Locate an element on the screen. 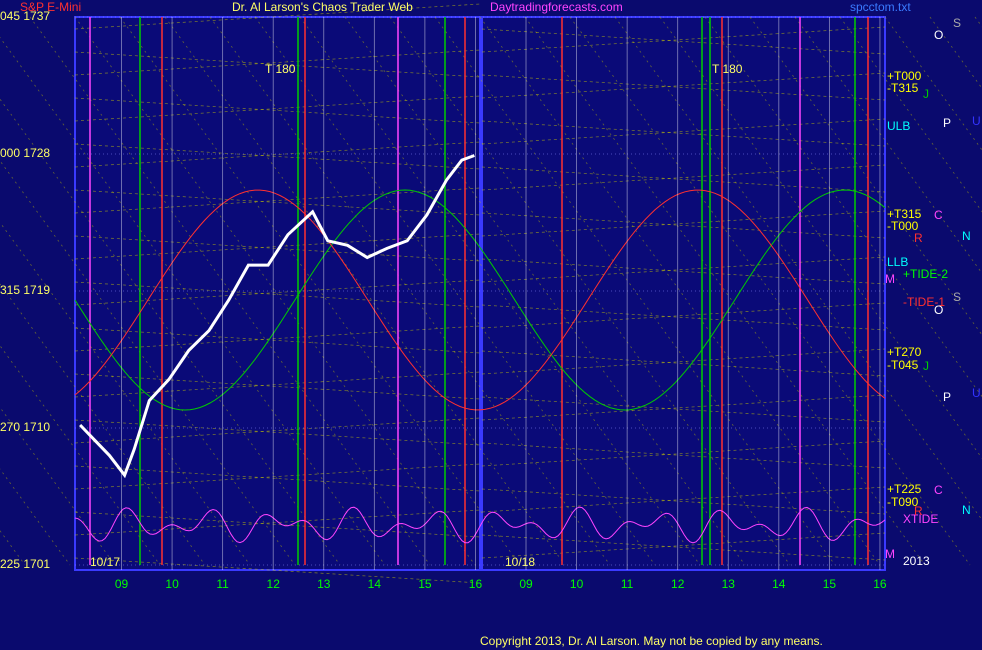  annotation: 2013 is located at coordinates (916, 561).